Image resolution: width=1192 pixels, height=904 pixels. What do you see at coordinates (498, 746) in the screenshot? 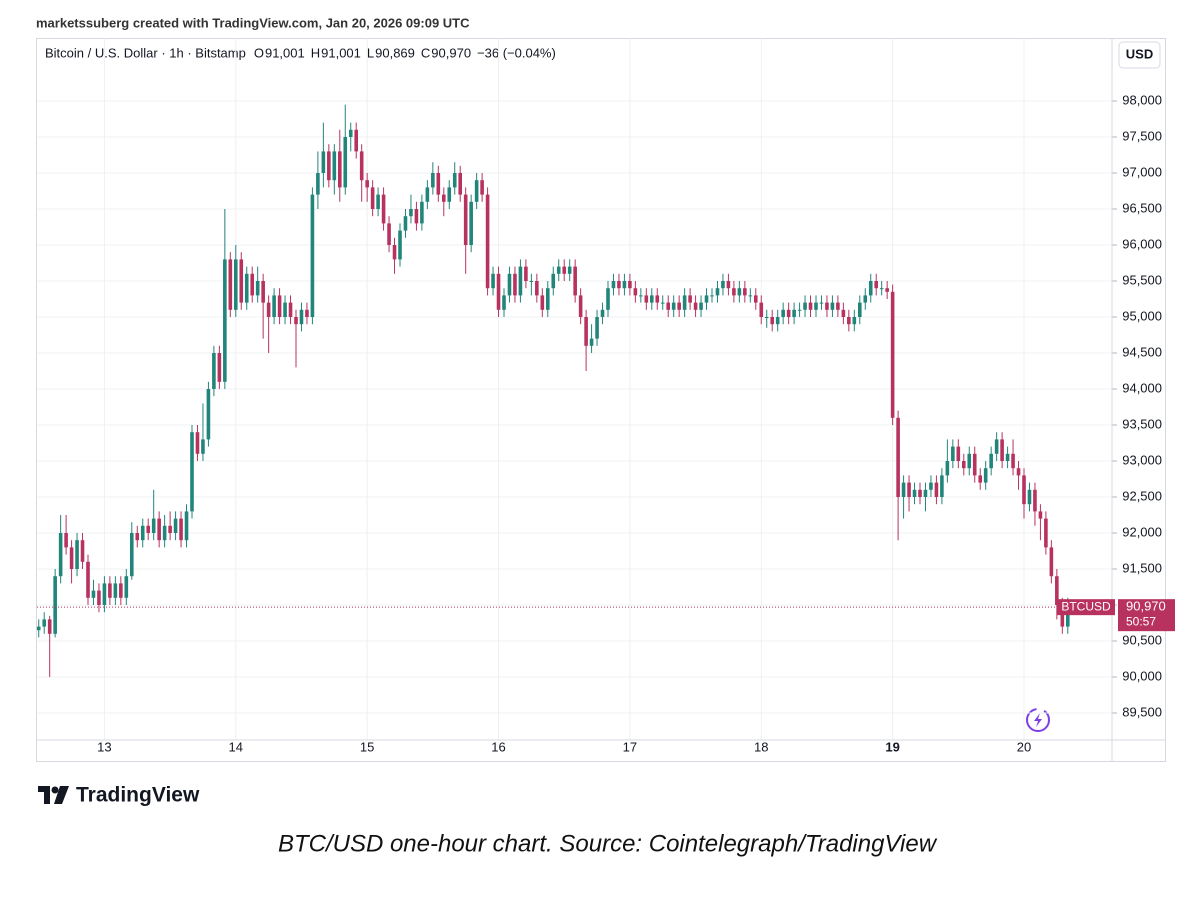
I see `x-tick-label: 16` at bounding box center [498, 746].